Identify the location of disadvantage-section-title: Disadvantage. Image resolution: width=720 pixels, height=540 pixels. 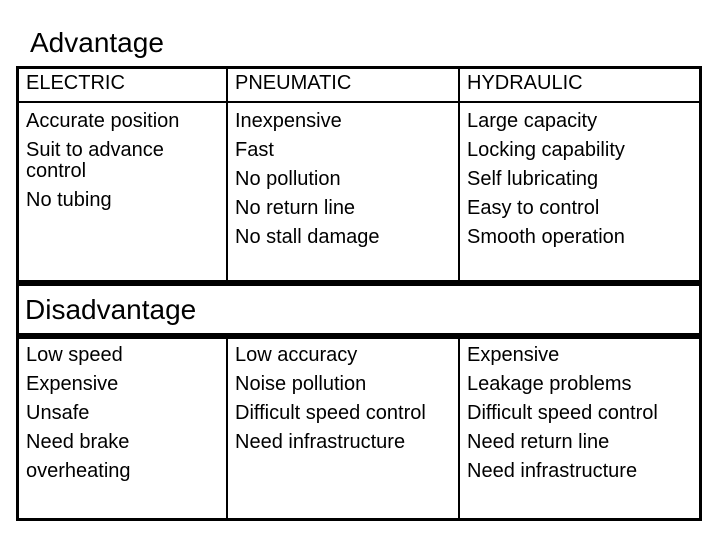
(111, 309).